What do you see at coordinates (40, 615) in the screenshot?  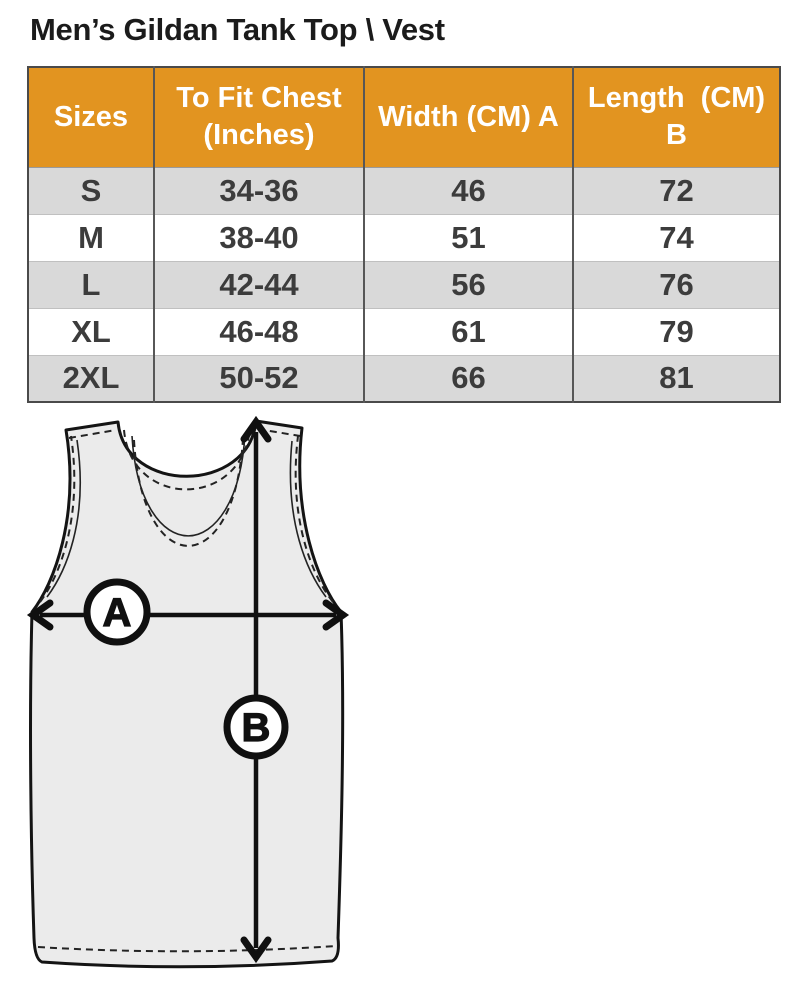 I see `width-arrow-left-head` at bounding box center [40, 615].